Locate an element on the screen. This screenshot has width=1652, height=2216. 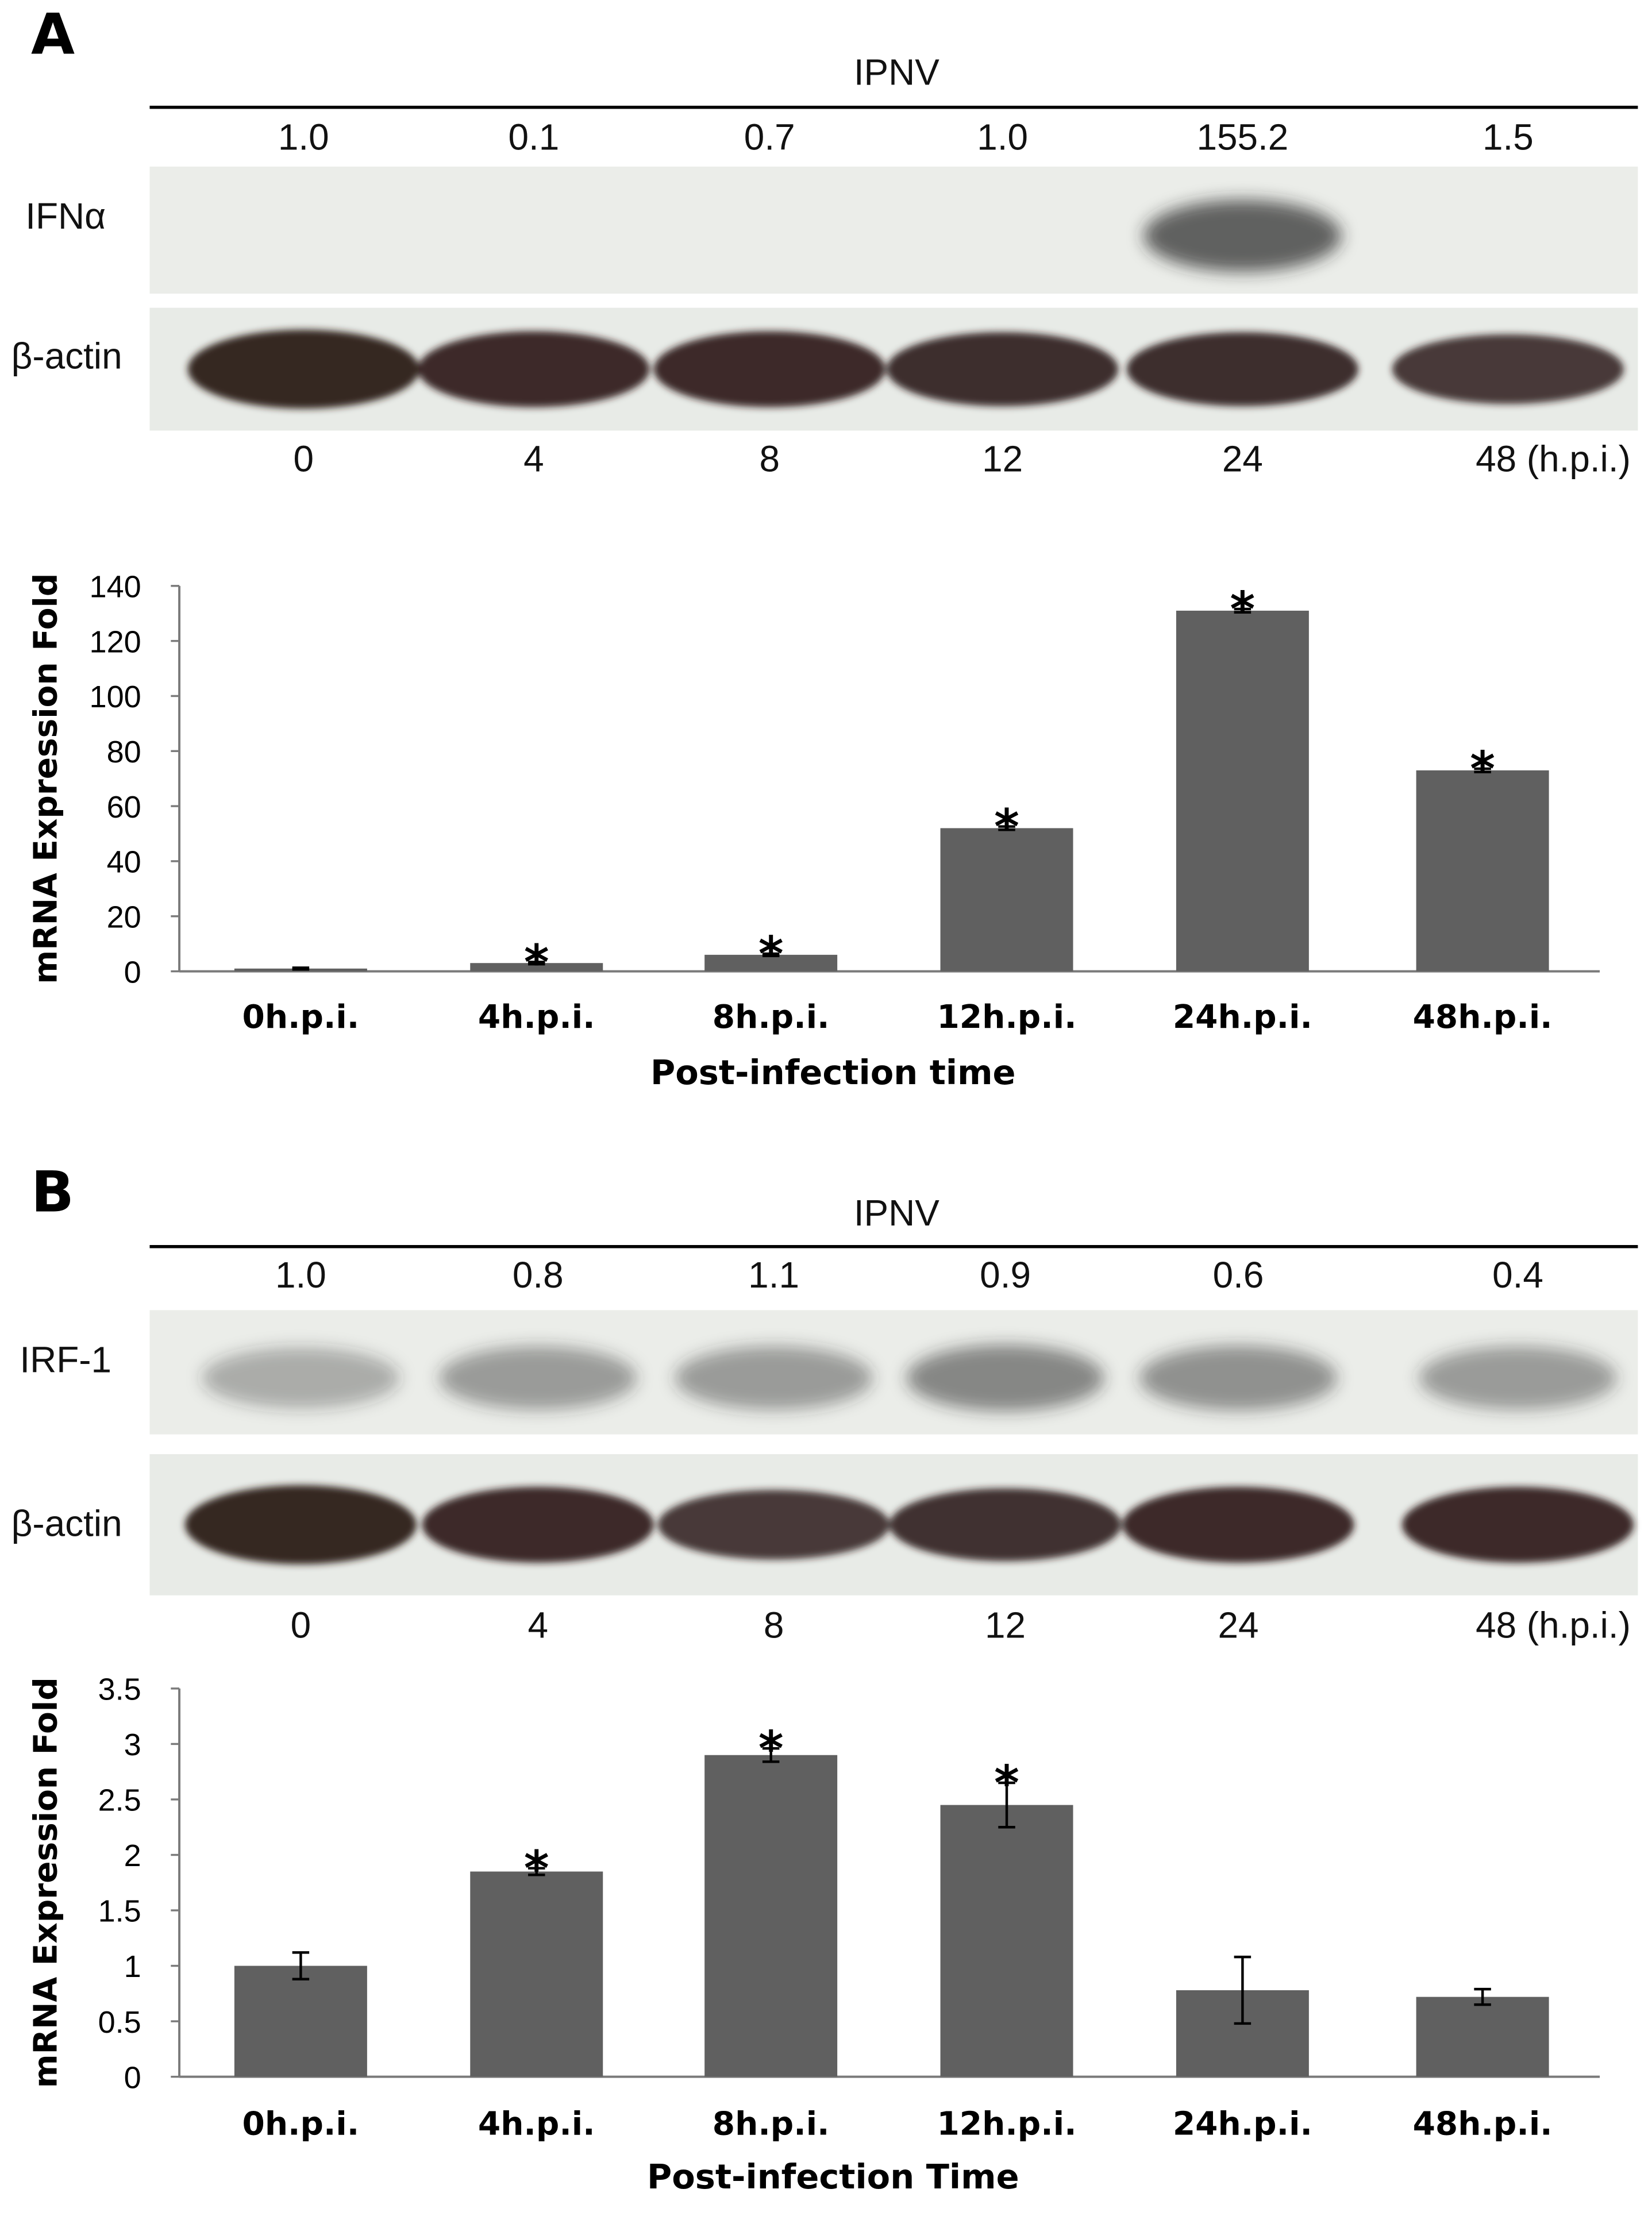
y-tick-label: 20 is located at coordinates (124, 917).